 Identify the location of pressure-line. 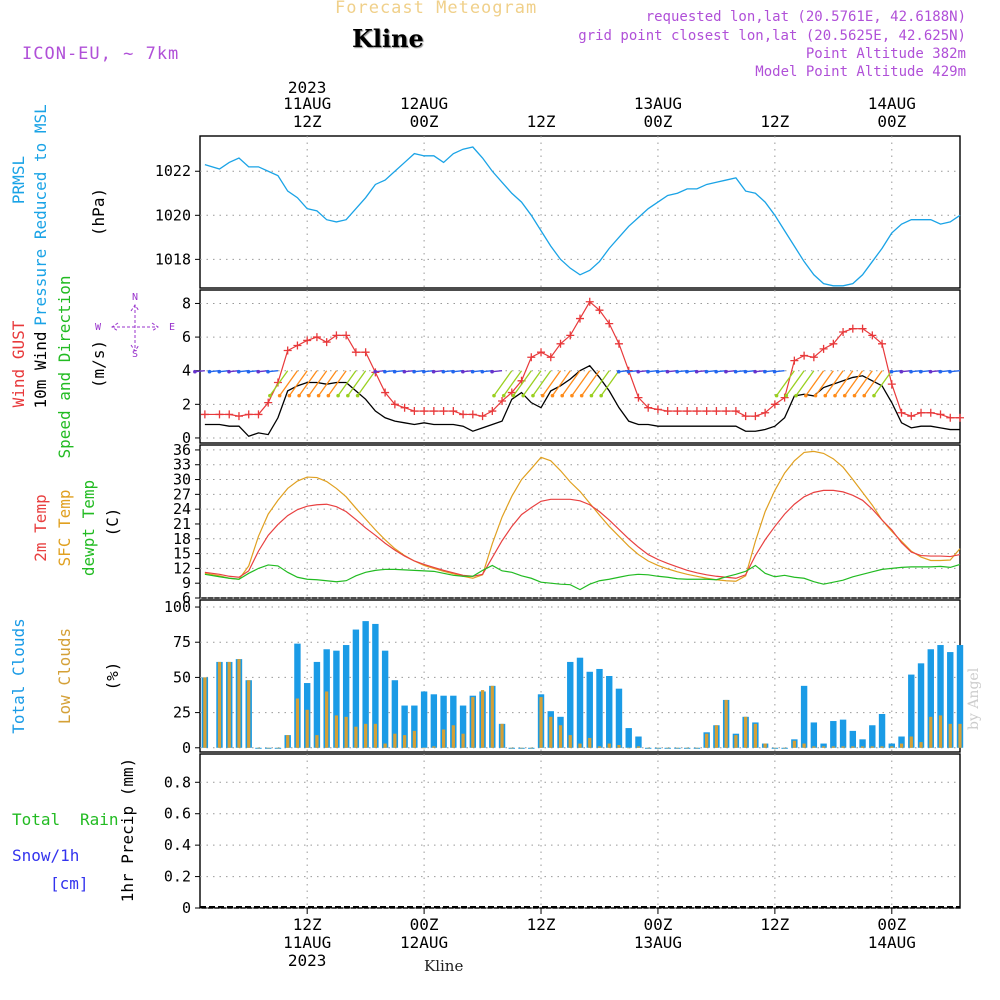
(582, 216).